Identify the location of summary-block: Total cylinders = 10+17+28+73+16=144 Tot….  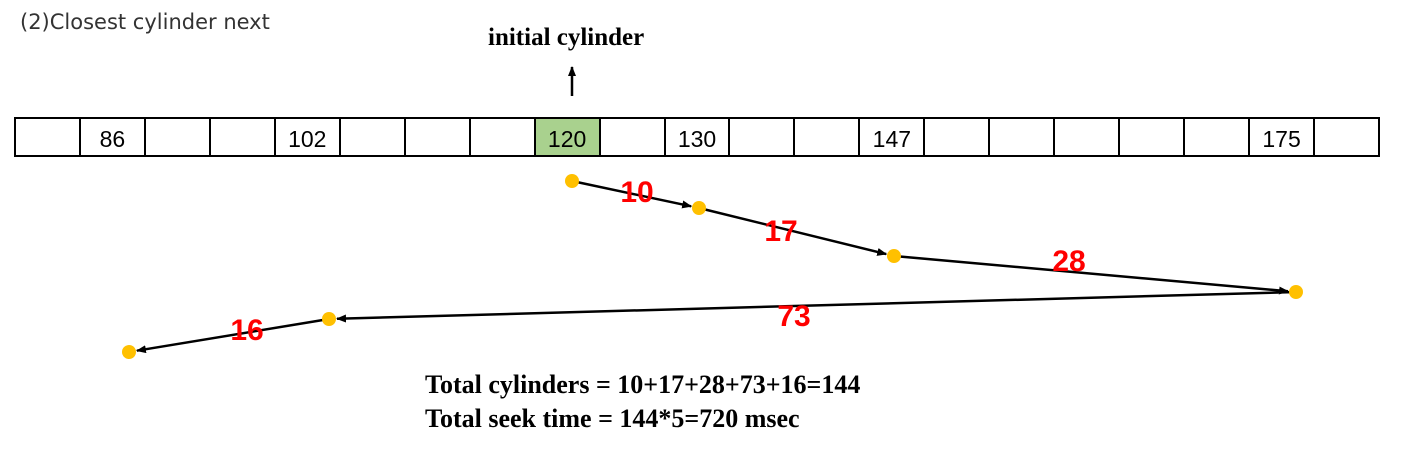
(642, 402).